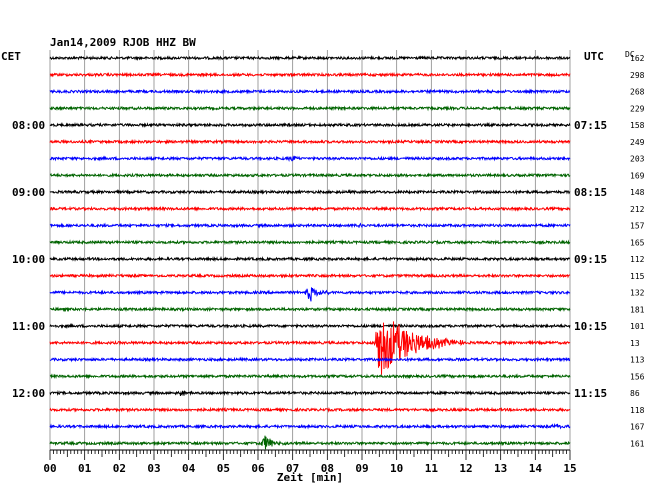 Image resolution: width=650 pixels, height=494 pixels. Describe the element at coordinates (637, 443) in the screenshot. I see `dc-value-23: 161` at that location.